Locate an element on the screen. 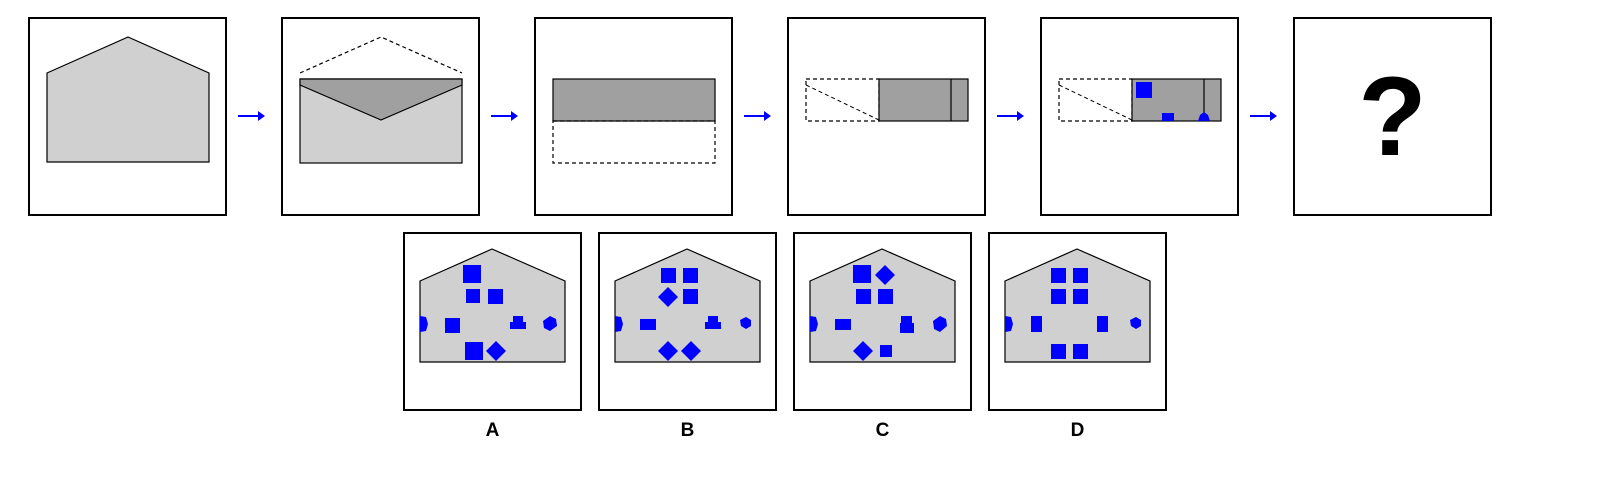  step-5-panel is located at coordinates (1139, 116).